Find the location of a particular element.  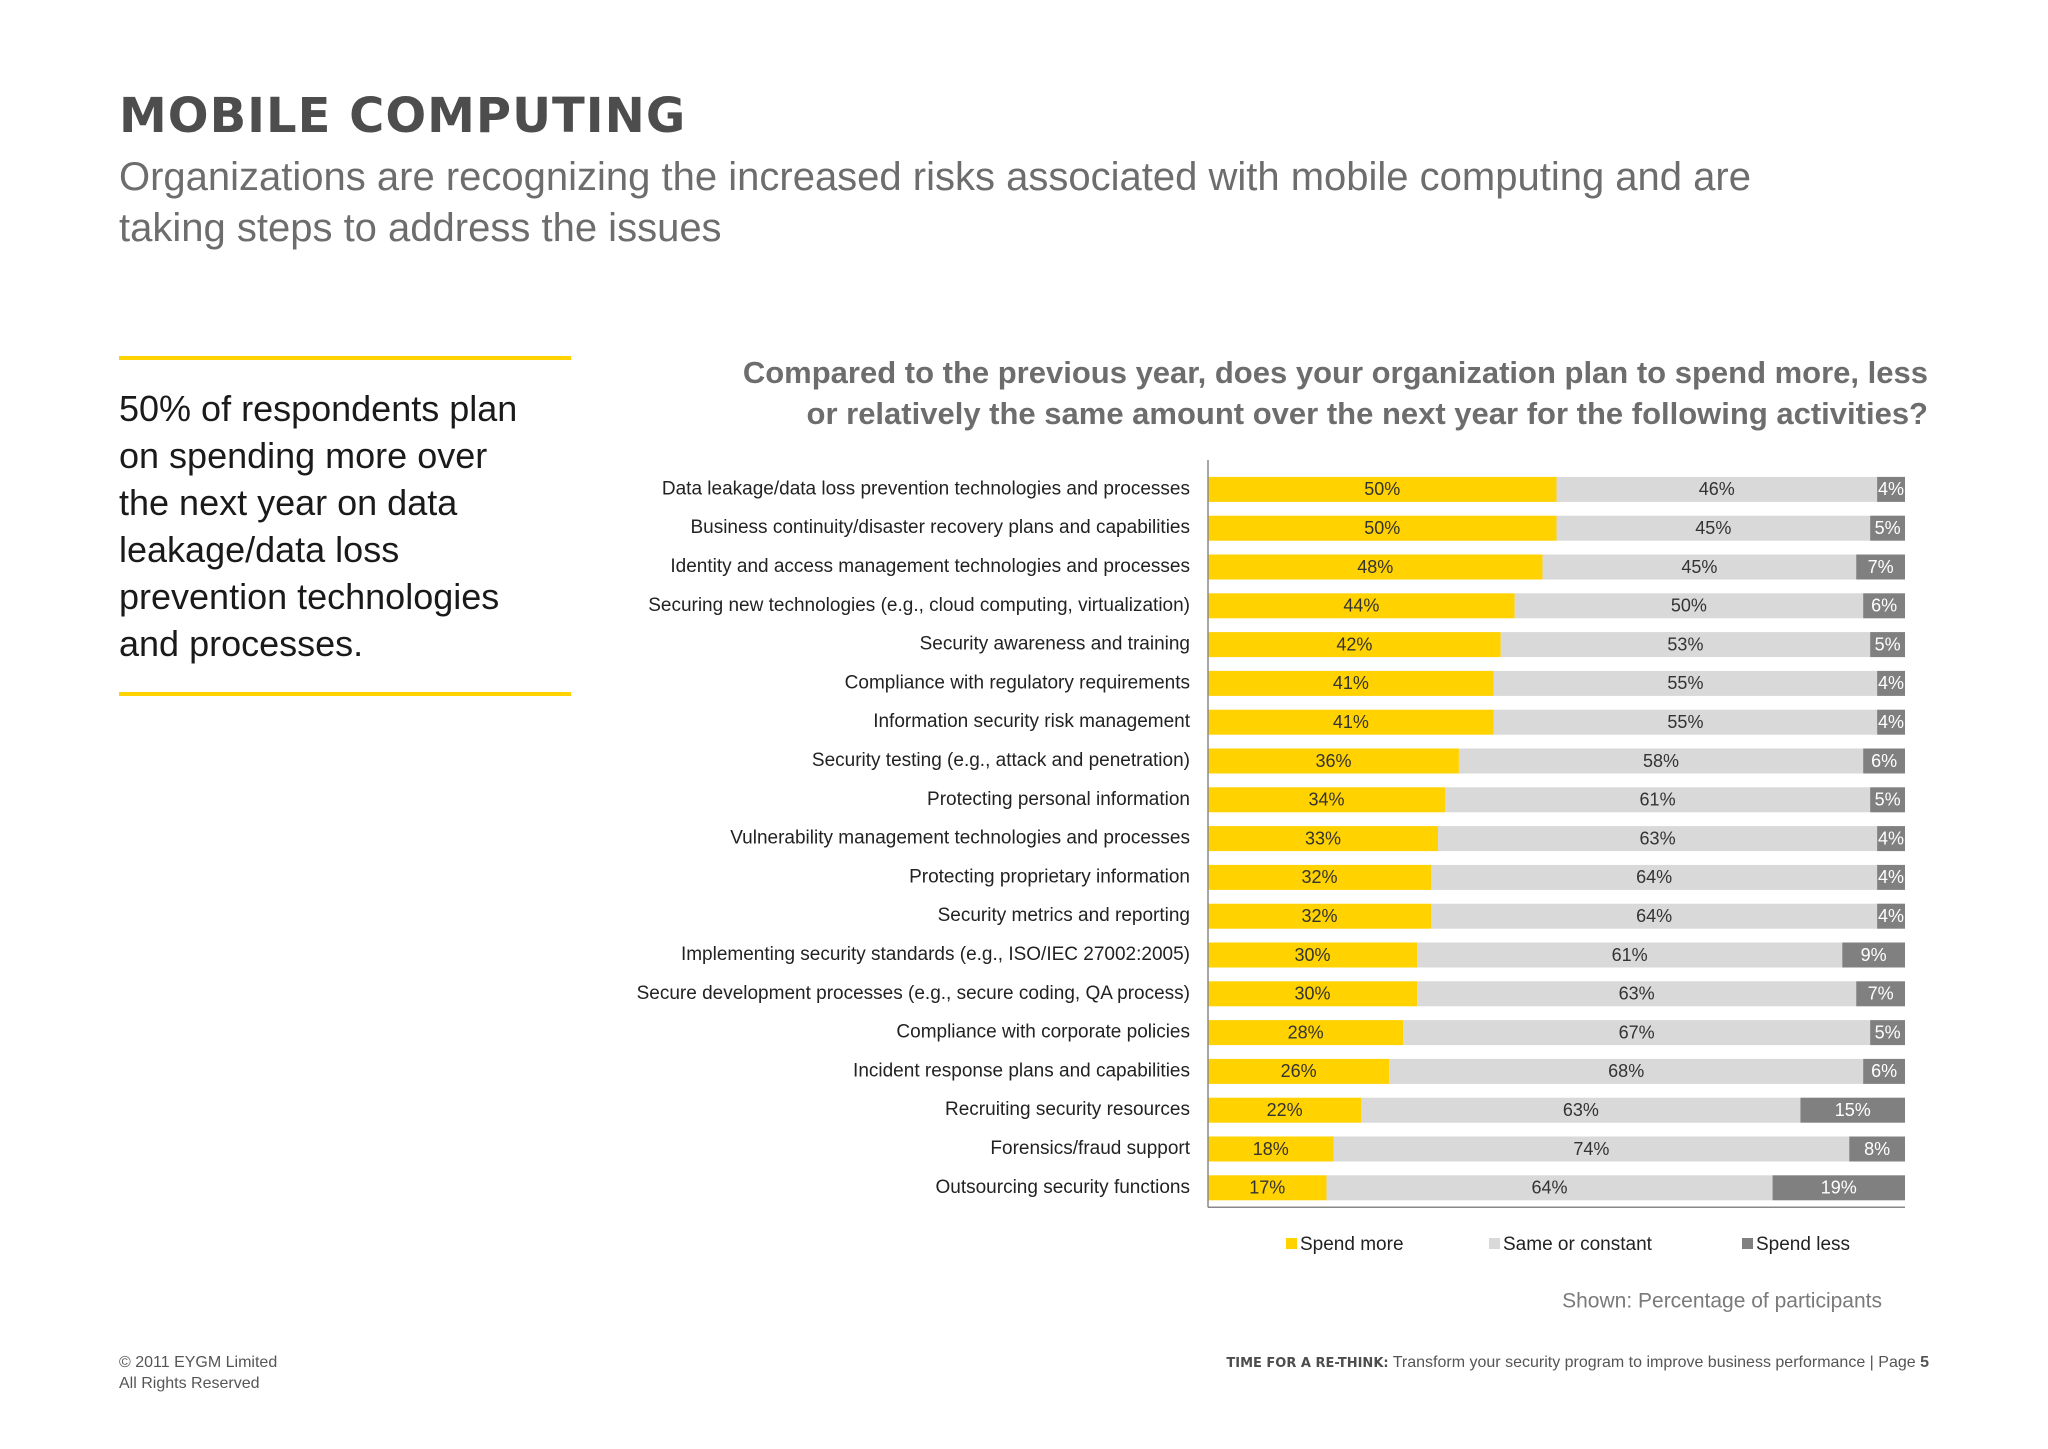

value-label: 18% is located at coordinates (1271, 1149).